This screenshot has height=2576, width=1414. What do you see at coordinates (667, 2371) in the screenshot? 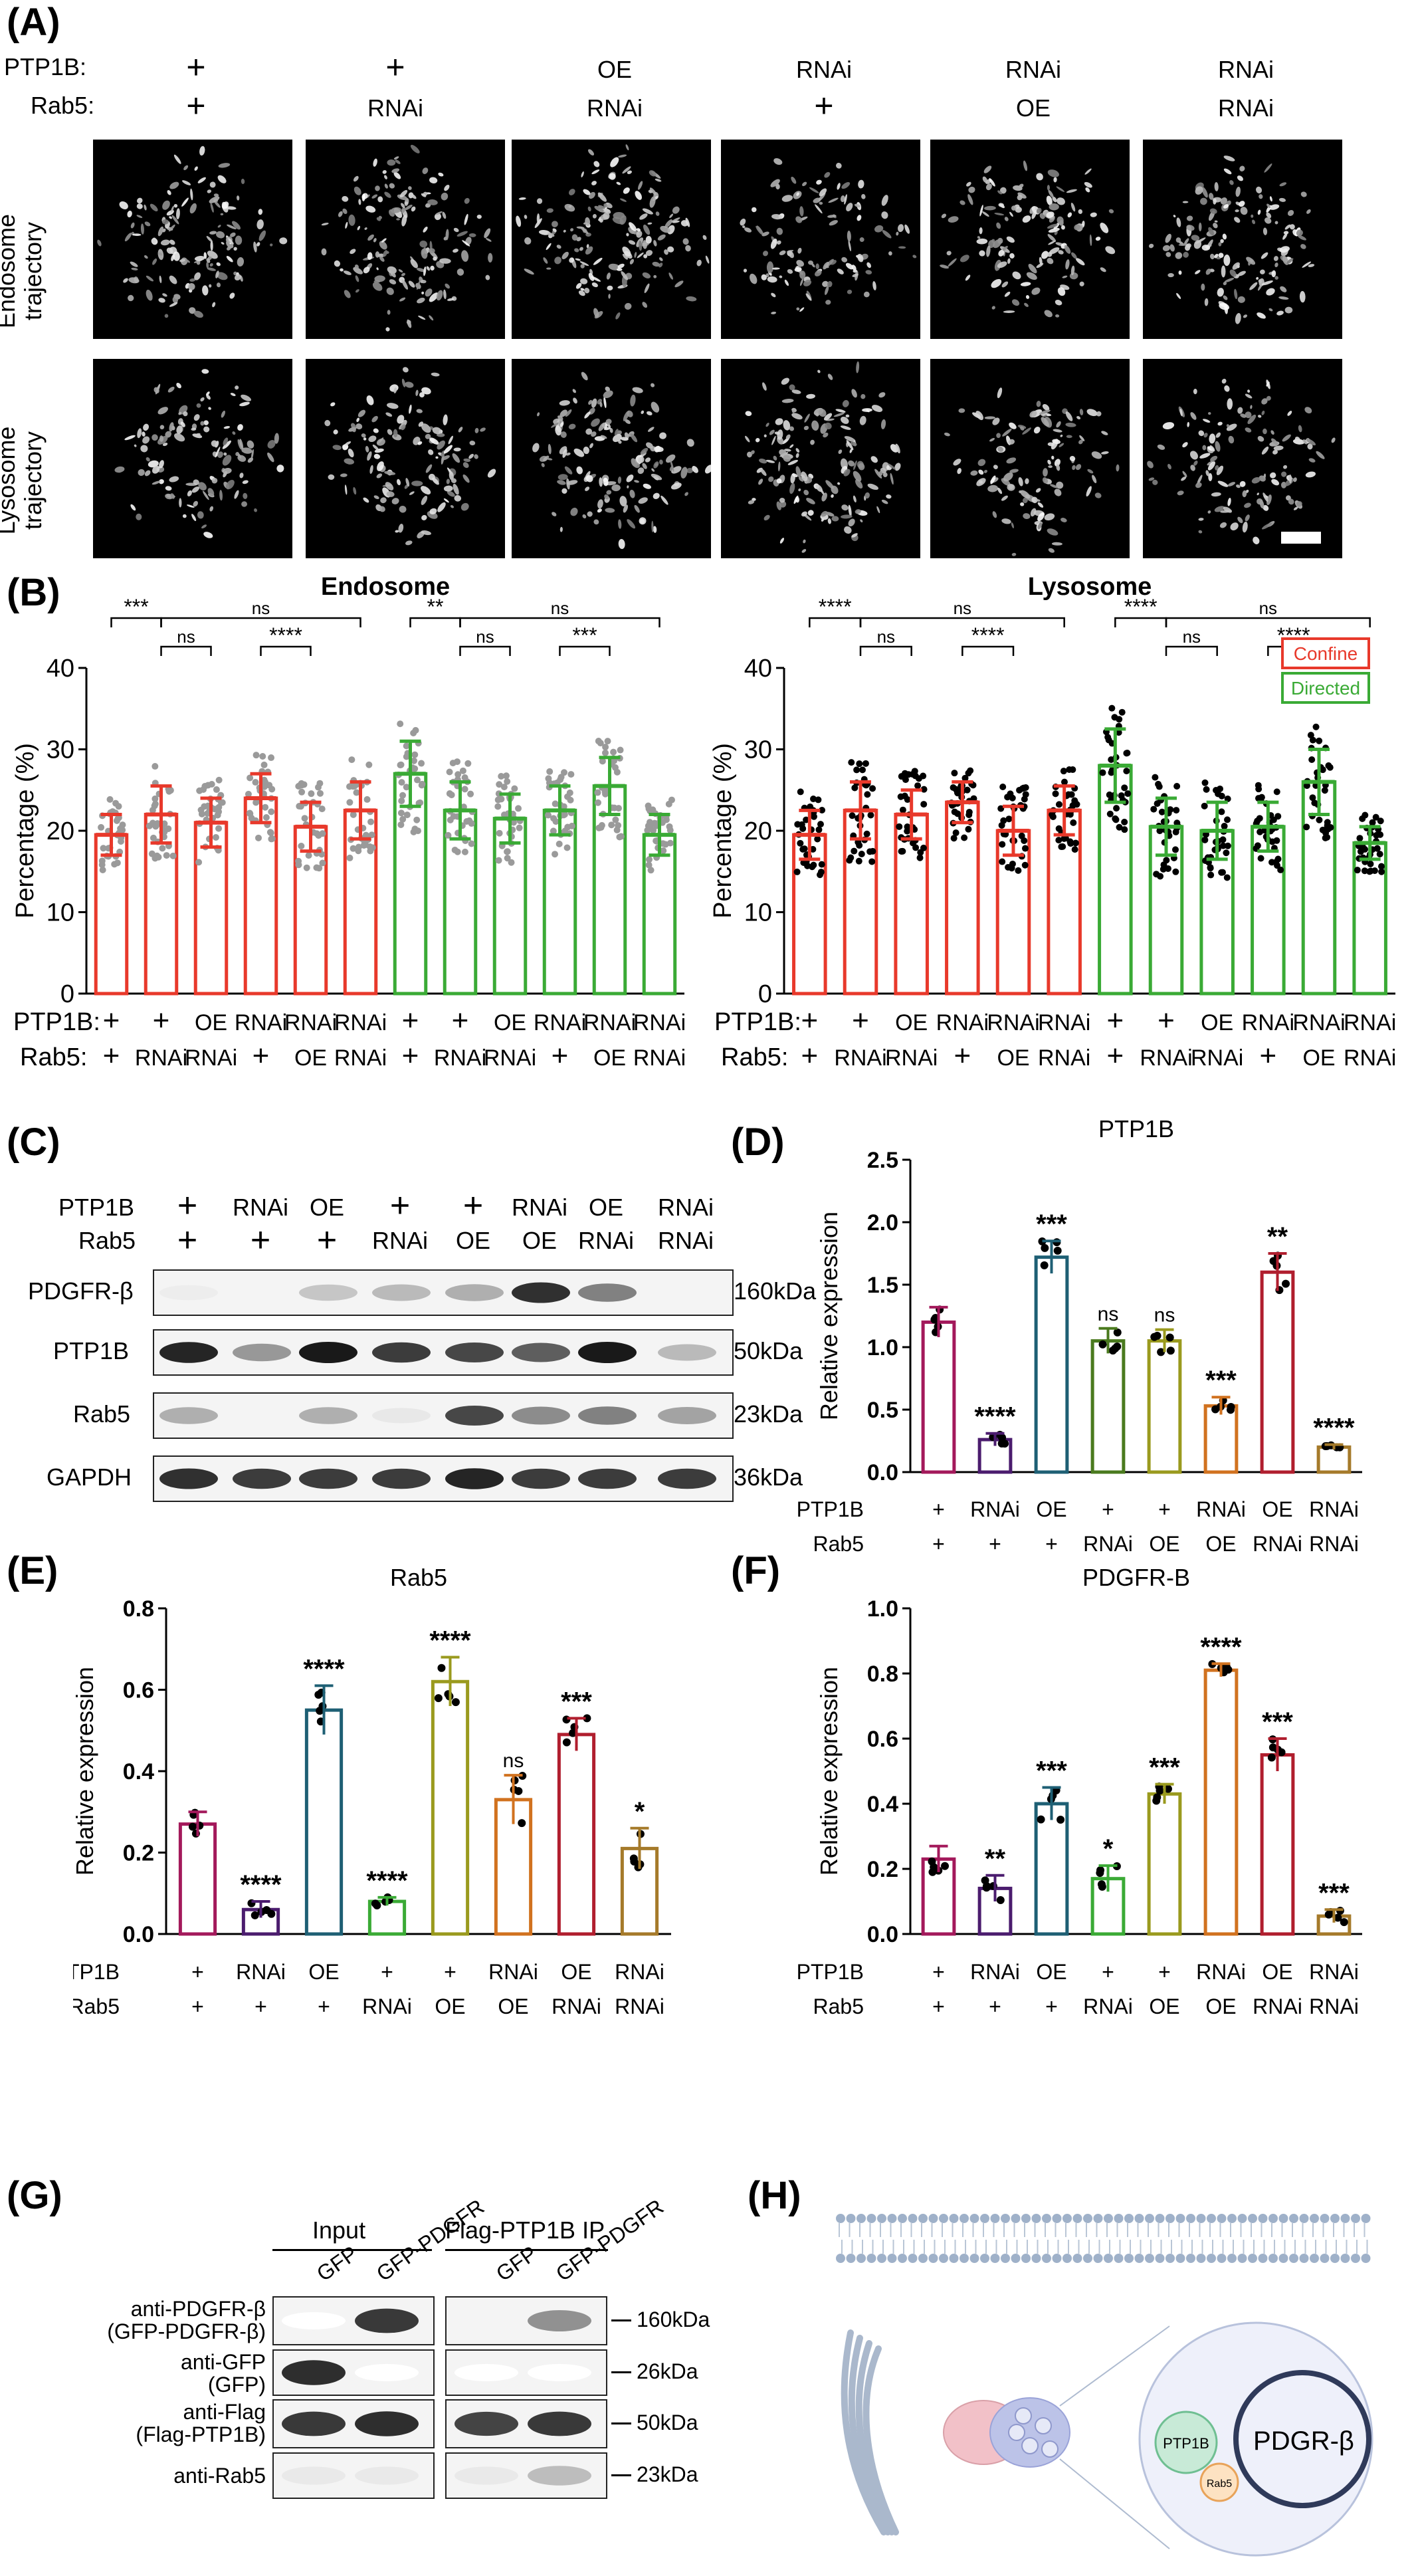
I see `coip-size-label: 26kDa` at bounding box center [667, 2371].